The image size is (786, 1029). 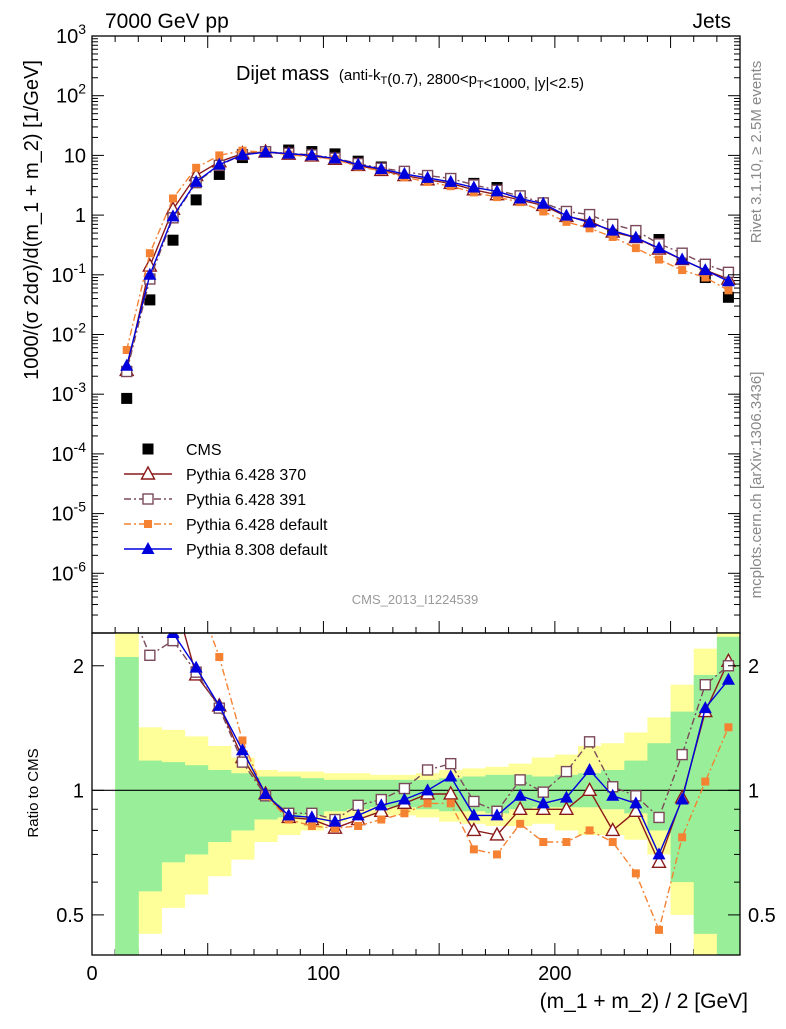 What do you see at coordinates (32, 220) in the screenshot?
I see `main-ylabel: 1000/(σ 2dσ)/d(m_1 + m_2) [1/GeV]` at bounding box center [32, 220].